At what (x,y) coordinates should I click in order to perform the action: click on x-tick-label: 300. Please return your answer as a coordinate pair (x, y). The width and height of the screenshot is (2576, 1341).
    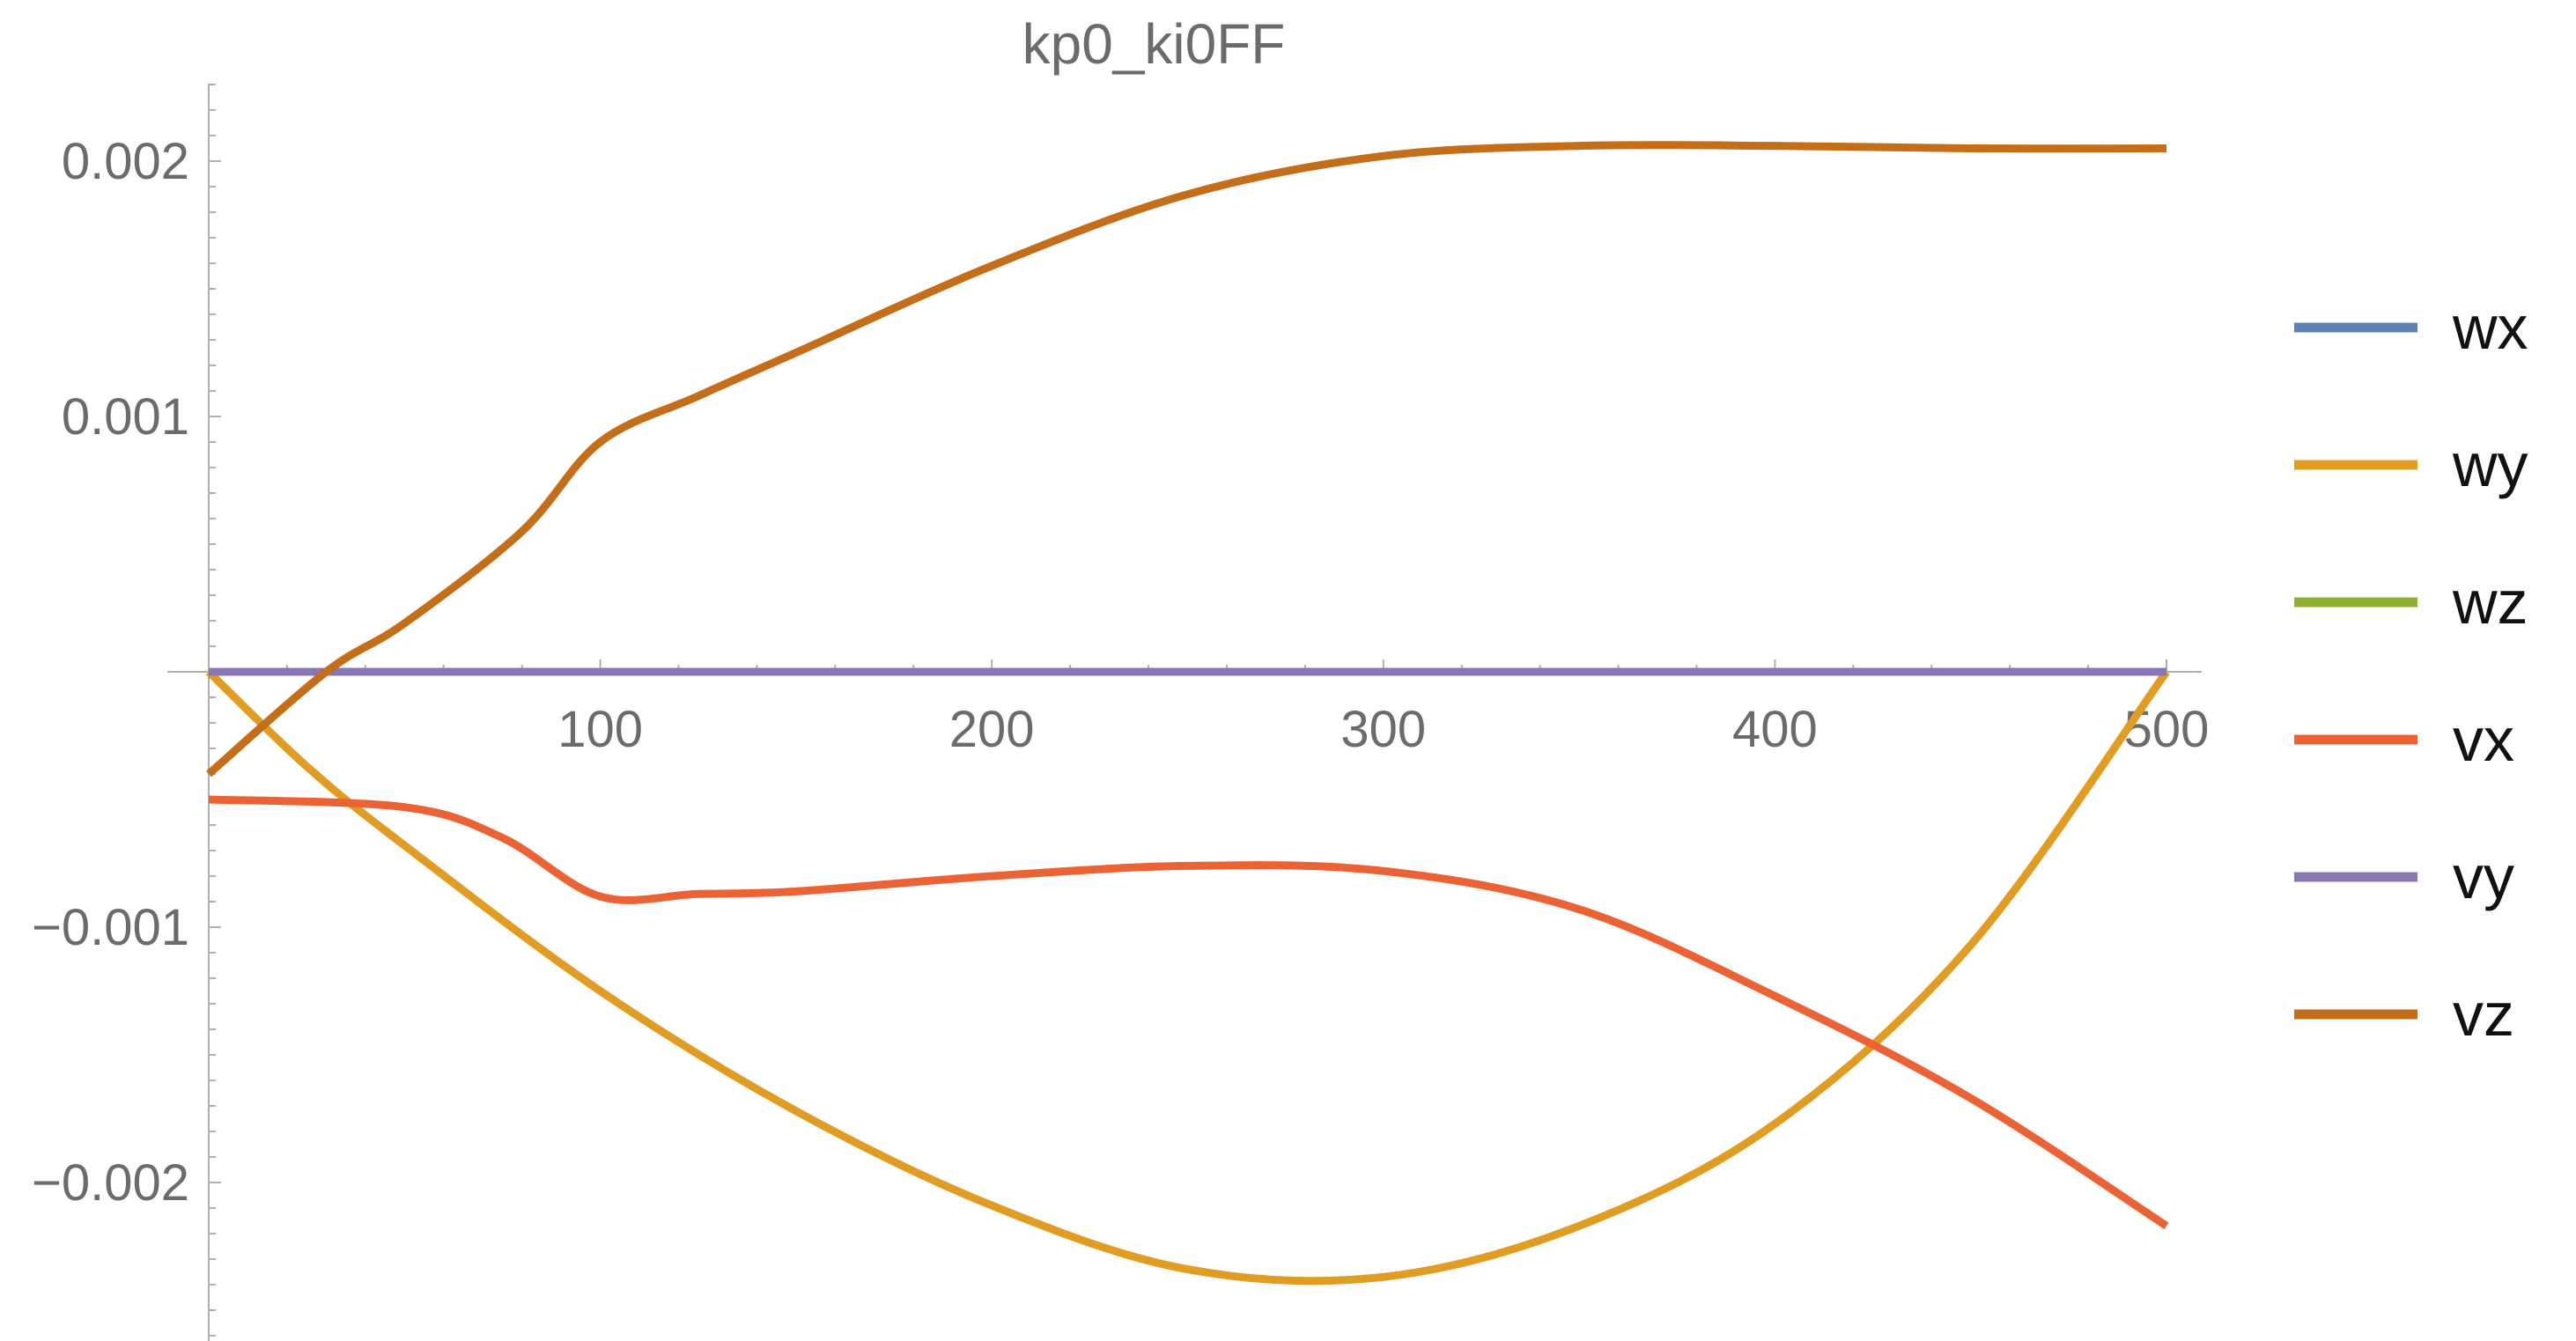
    Looking at the image, I should click on (1383, 729).